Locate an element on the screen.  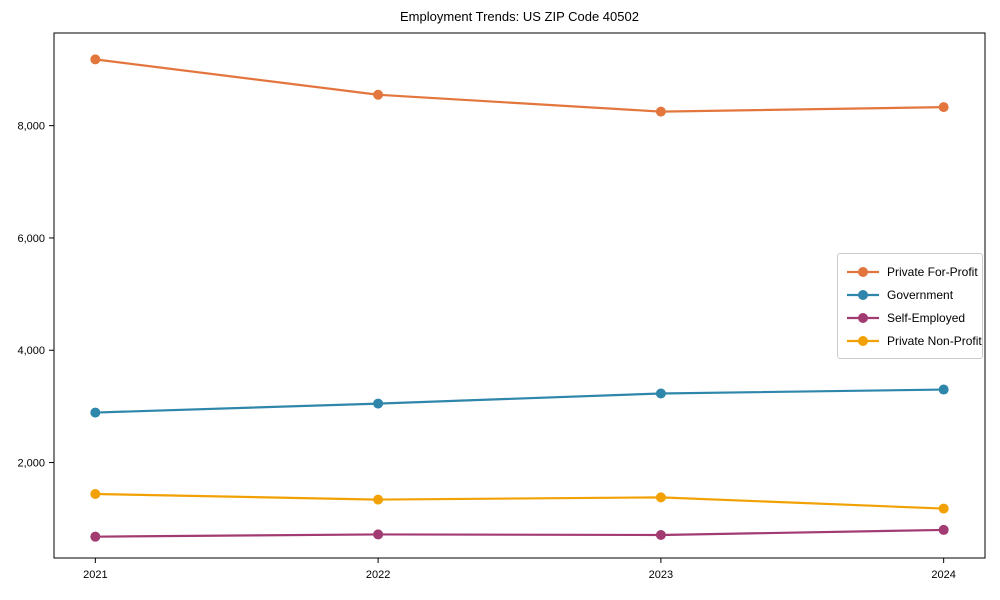
point-self-employed-2021 is located at coordinates (95, 536).